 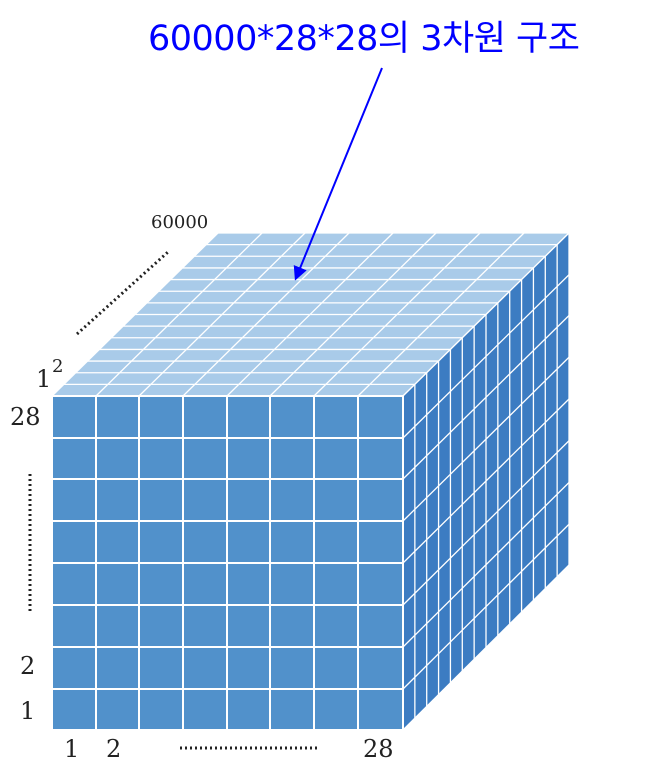 I want to click on cols-end-label: 28, so click(x=378, y=749).